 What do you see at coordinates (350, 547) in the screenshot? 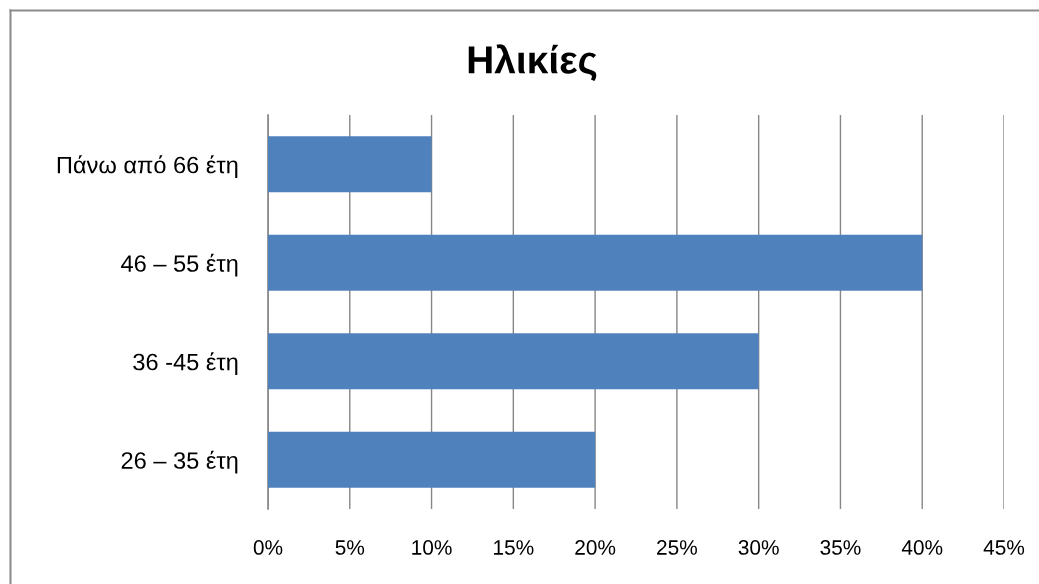
I see `x-tick-label: 5%` at bounding box center [350, 547].